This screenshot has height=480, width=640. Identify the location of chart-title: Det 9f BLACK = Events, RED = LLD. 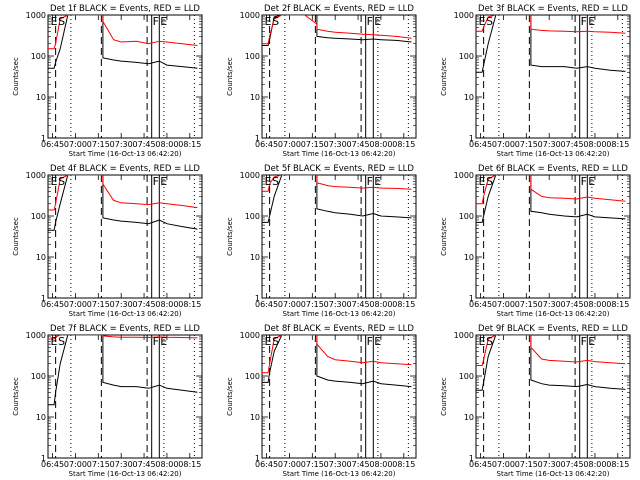
(553, 329).